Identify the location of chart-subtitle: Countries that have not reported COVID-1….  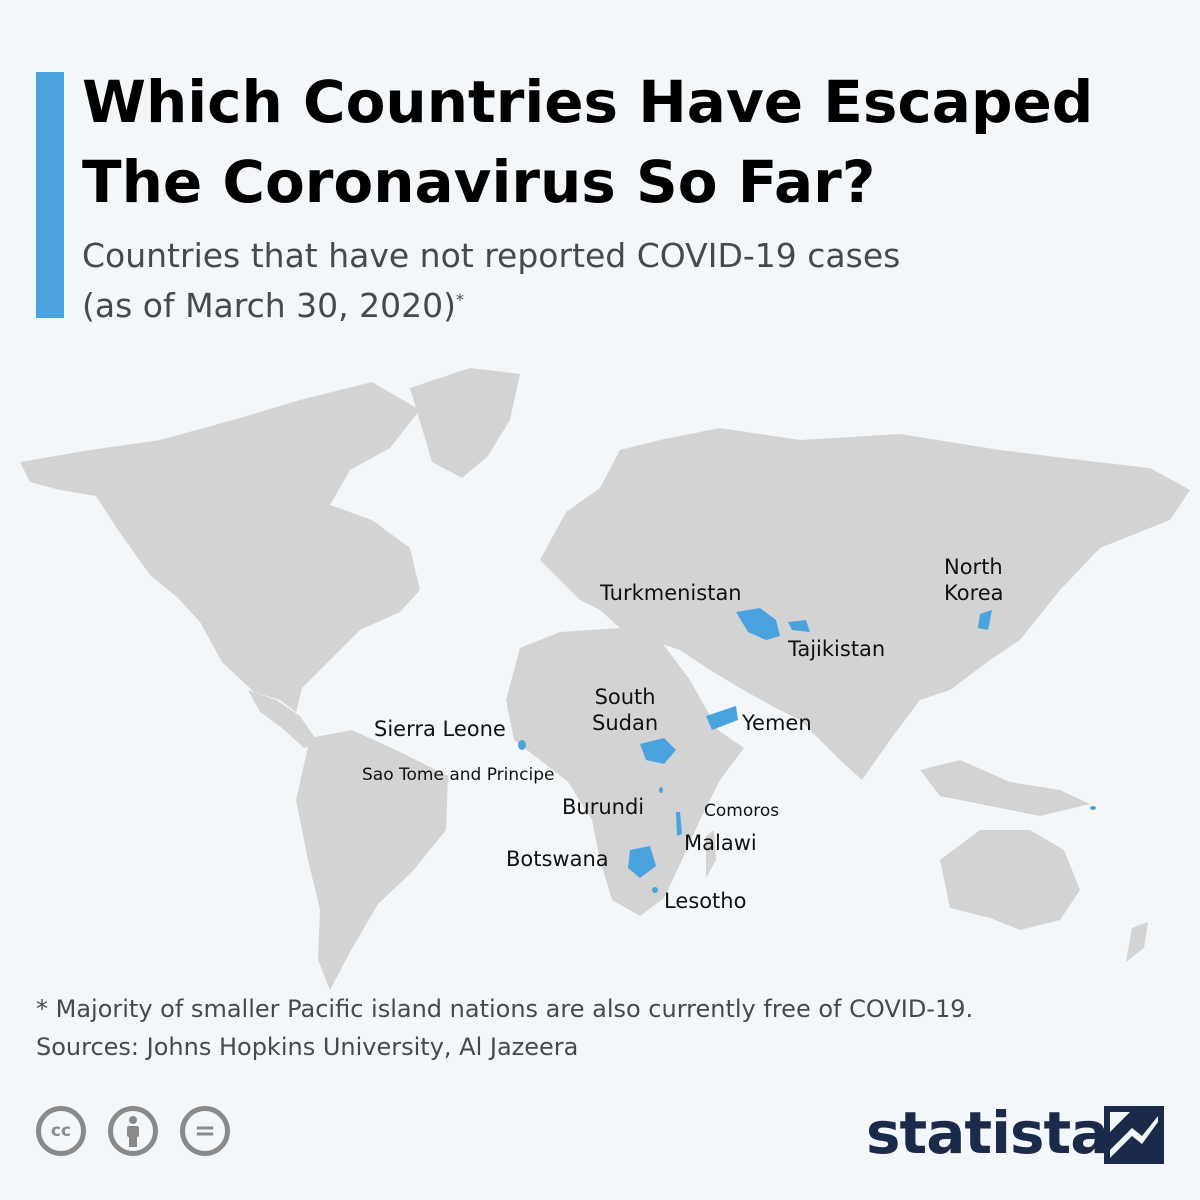
(582, 281).